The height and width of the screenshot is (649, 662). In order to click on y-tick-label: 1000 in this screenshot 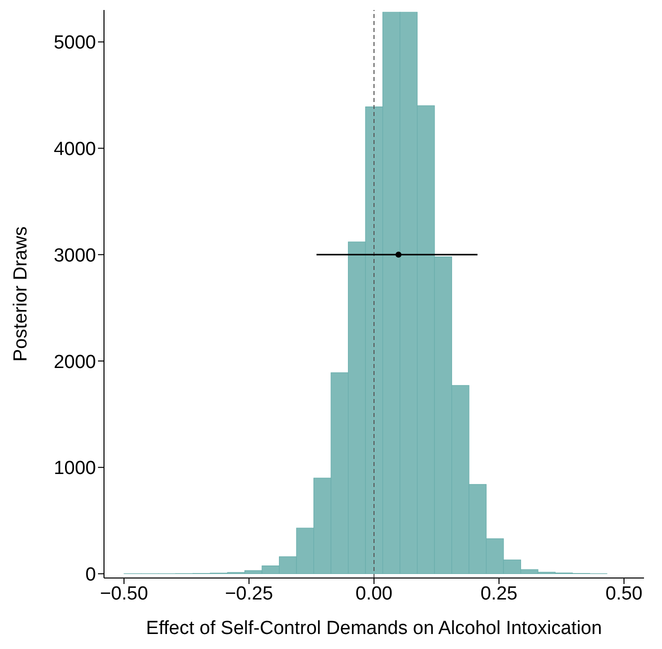, I will do `click(75, 469)`.